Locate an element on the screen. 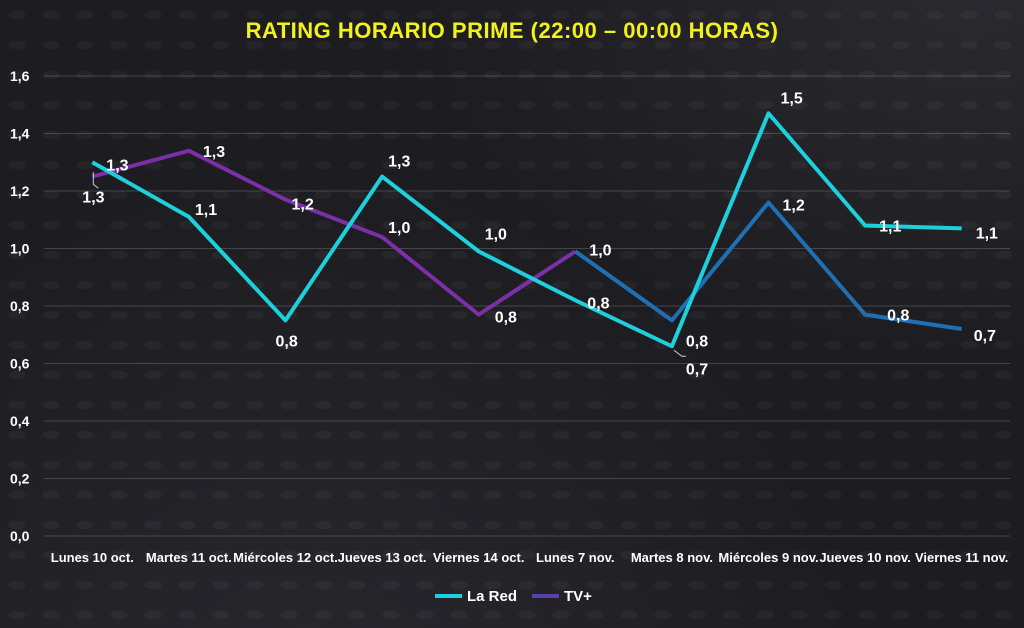  x-tick-label: Jueves 13 oct. is located at coordinates (382, 557).